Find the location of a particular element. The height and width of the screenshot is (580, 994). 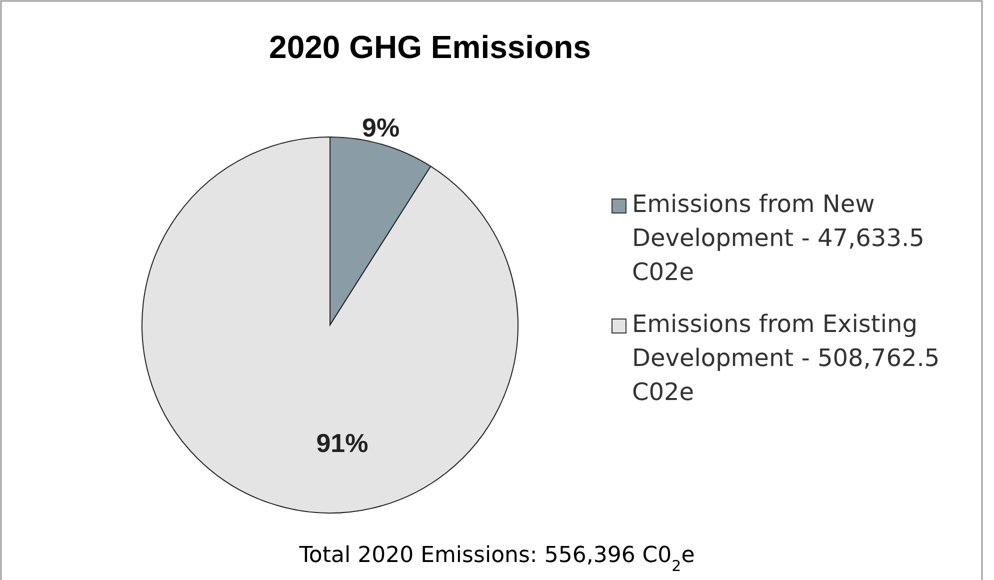

data-label: 91% is located at coordinates (342, 443).